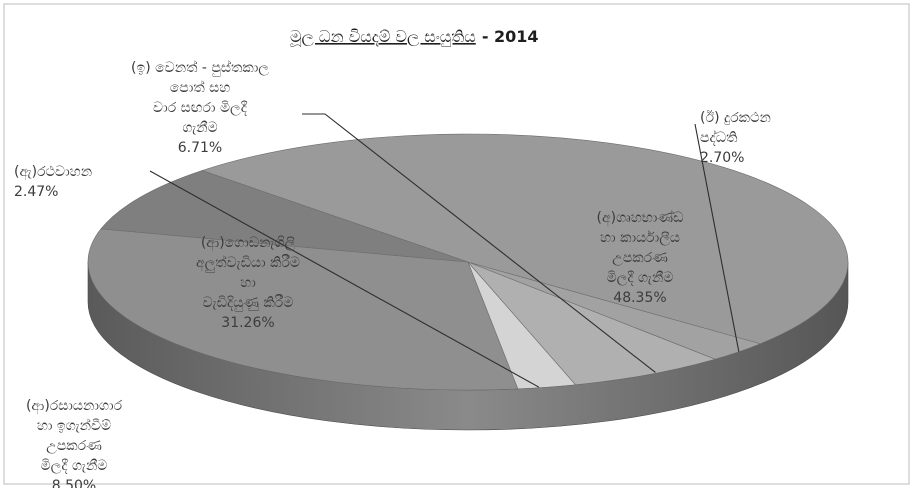  What do you see at coordinates (248, 243) in the screenshot?
I see `slice-label-line: (ආ)ගොඩනැගිලි` at bounding box center [248, 243].